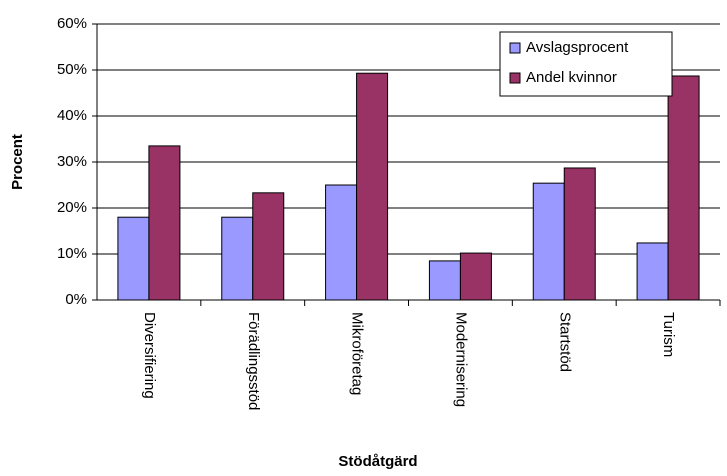 This screenshot has height=476, width=727. What do you see at coordinates (460, 359) in the screenshot?
I see `x-tick-label: Modernisering` at bounding box center [460, 359].